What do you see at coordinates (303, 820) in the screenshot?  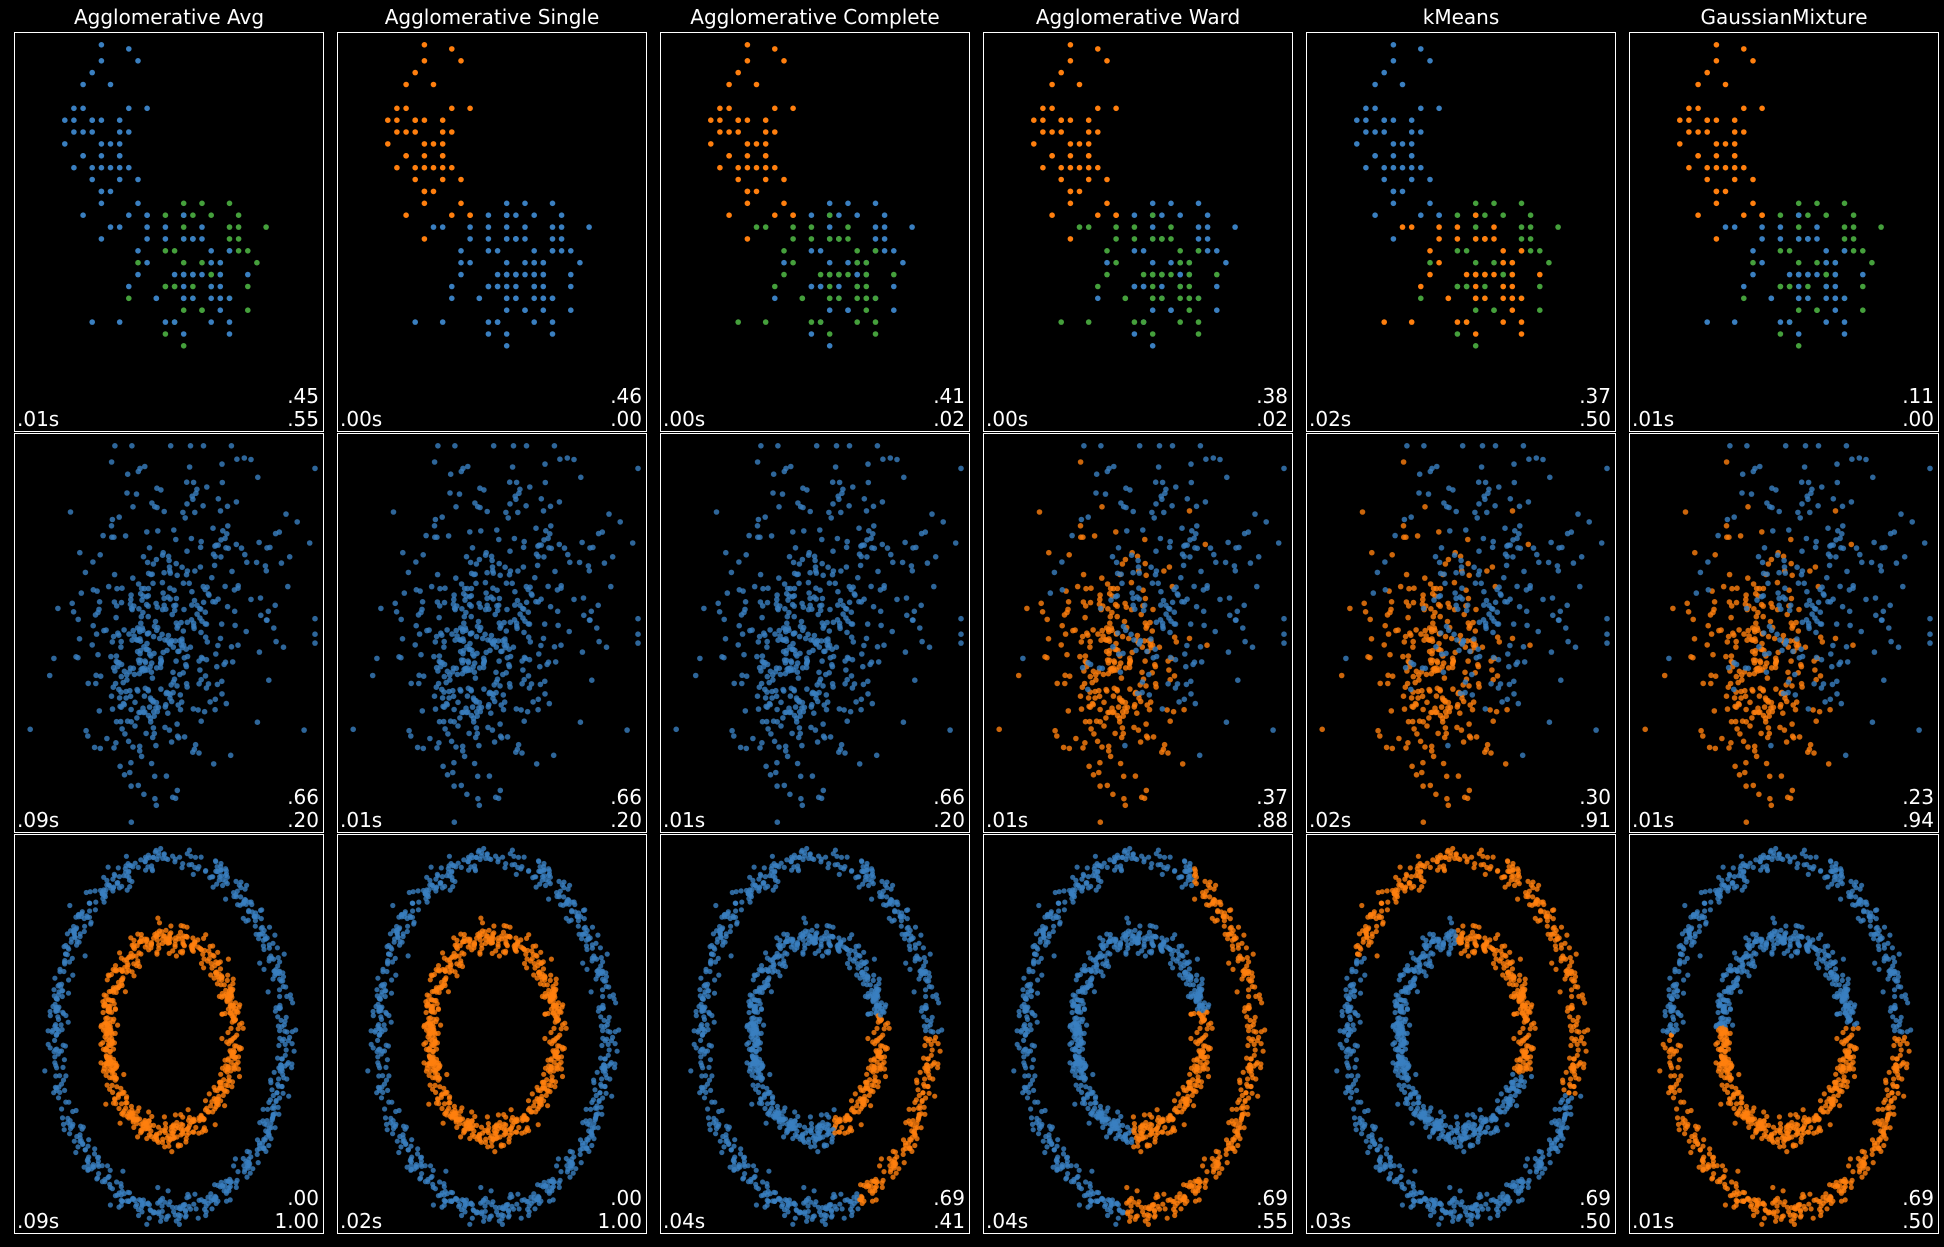 I see `nmi-score: .20` at bounding box center [303, 820].